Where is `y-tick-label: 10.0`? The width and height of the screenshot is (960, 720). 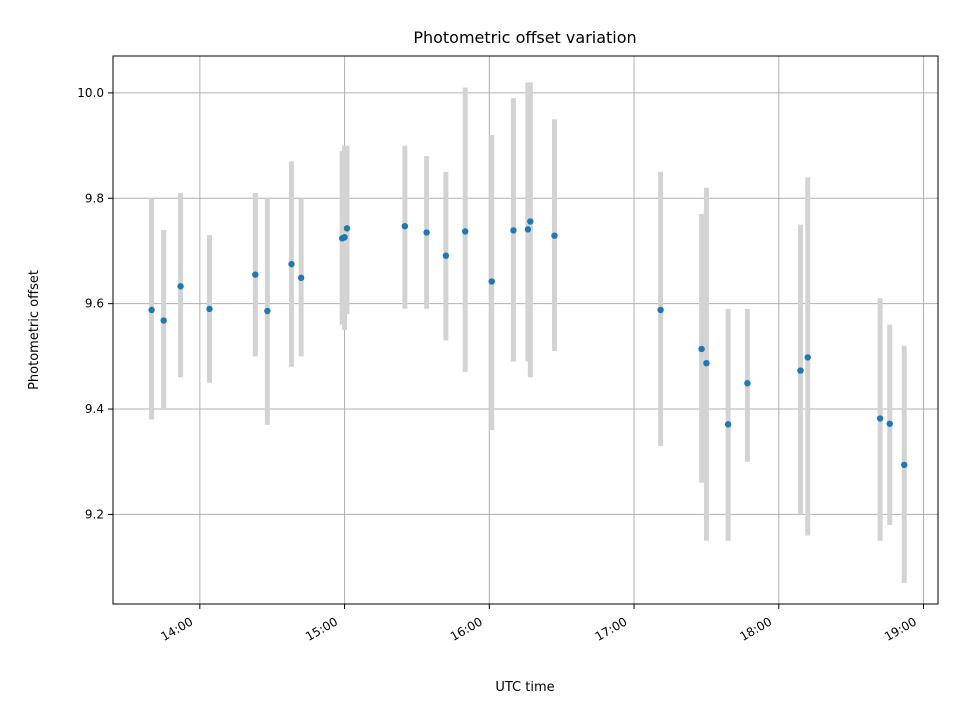
y-tick-label: 10.0 is located at coordinates (90, 93).